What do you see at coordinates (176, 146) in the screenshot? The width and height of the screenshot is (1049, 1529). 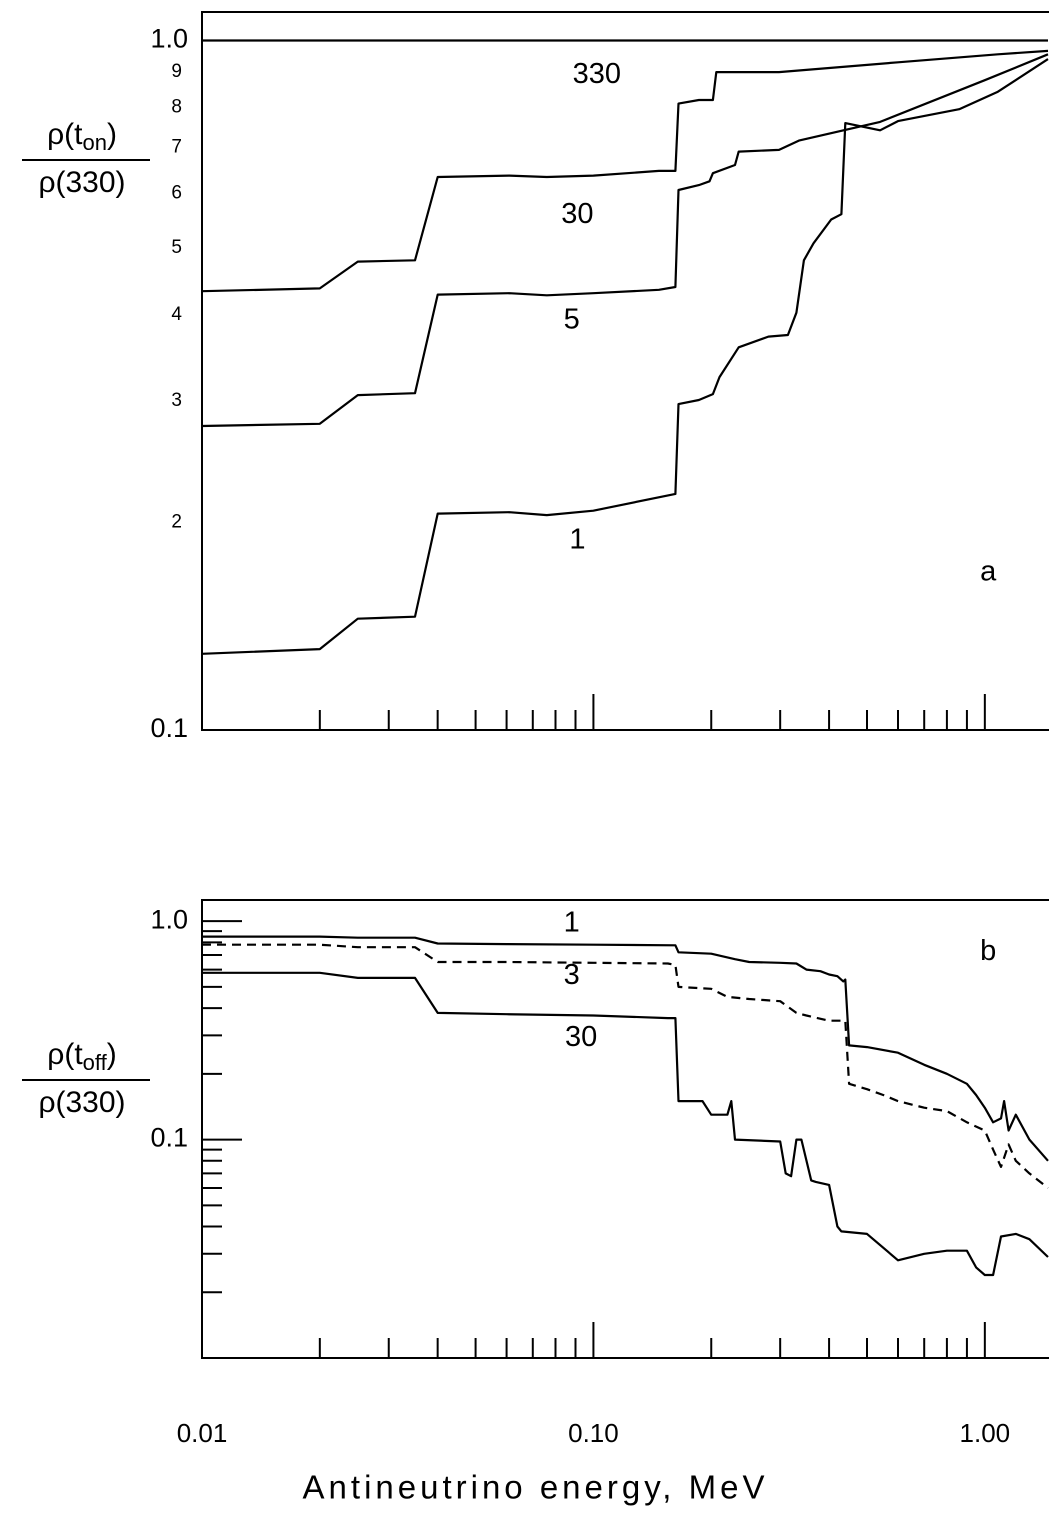 I see `y-tick-label: 7` at bounding box center [176, 146].